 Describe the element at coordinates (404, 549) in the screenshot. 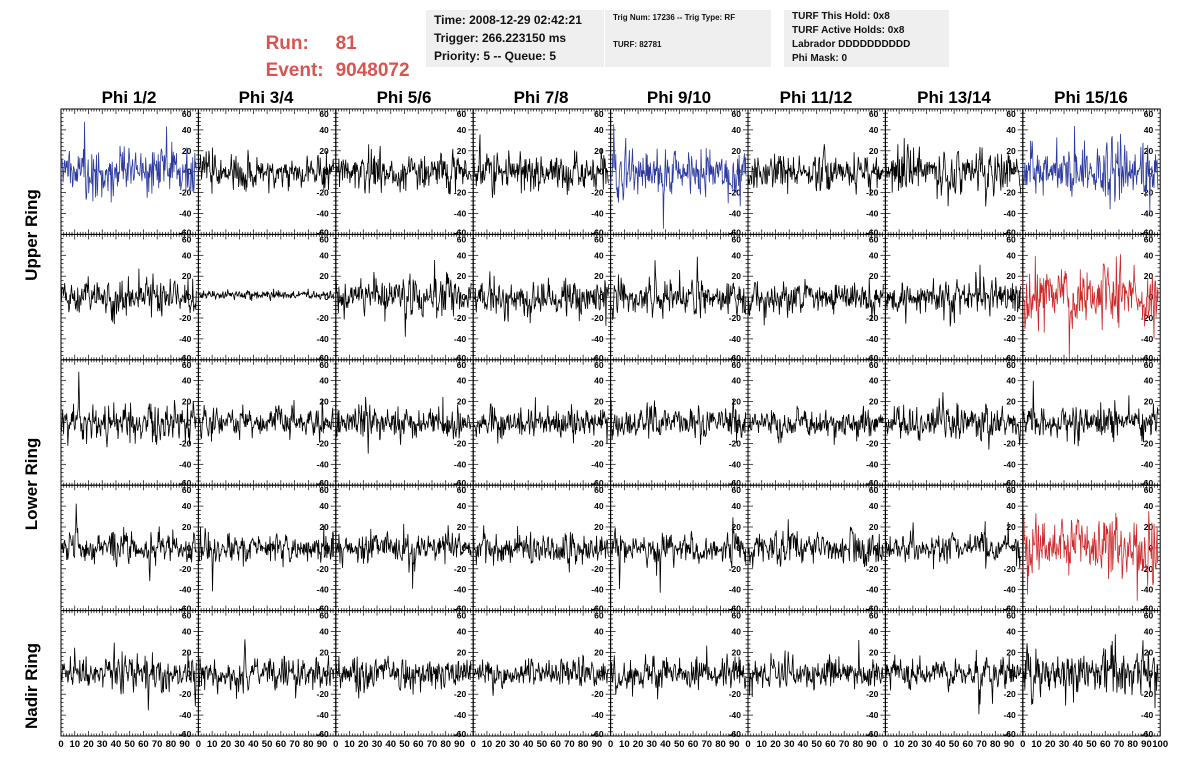

I see `waveform-panel-r4-c3: 60 40 20 0 -20 -40 -60` at that location.